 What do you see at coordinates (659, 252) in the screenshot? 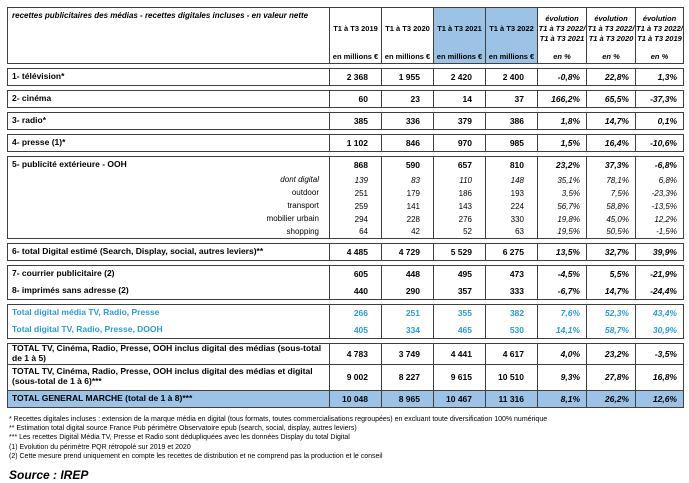
I see `evolution-cell: 39,9%` at bounding box center [659, 252].